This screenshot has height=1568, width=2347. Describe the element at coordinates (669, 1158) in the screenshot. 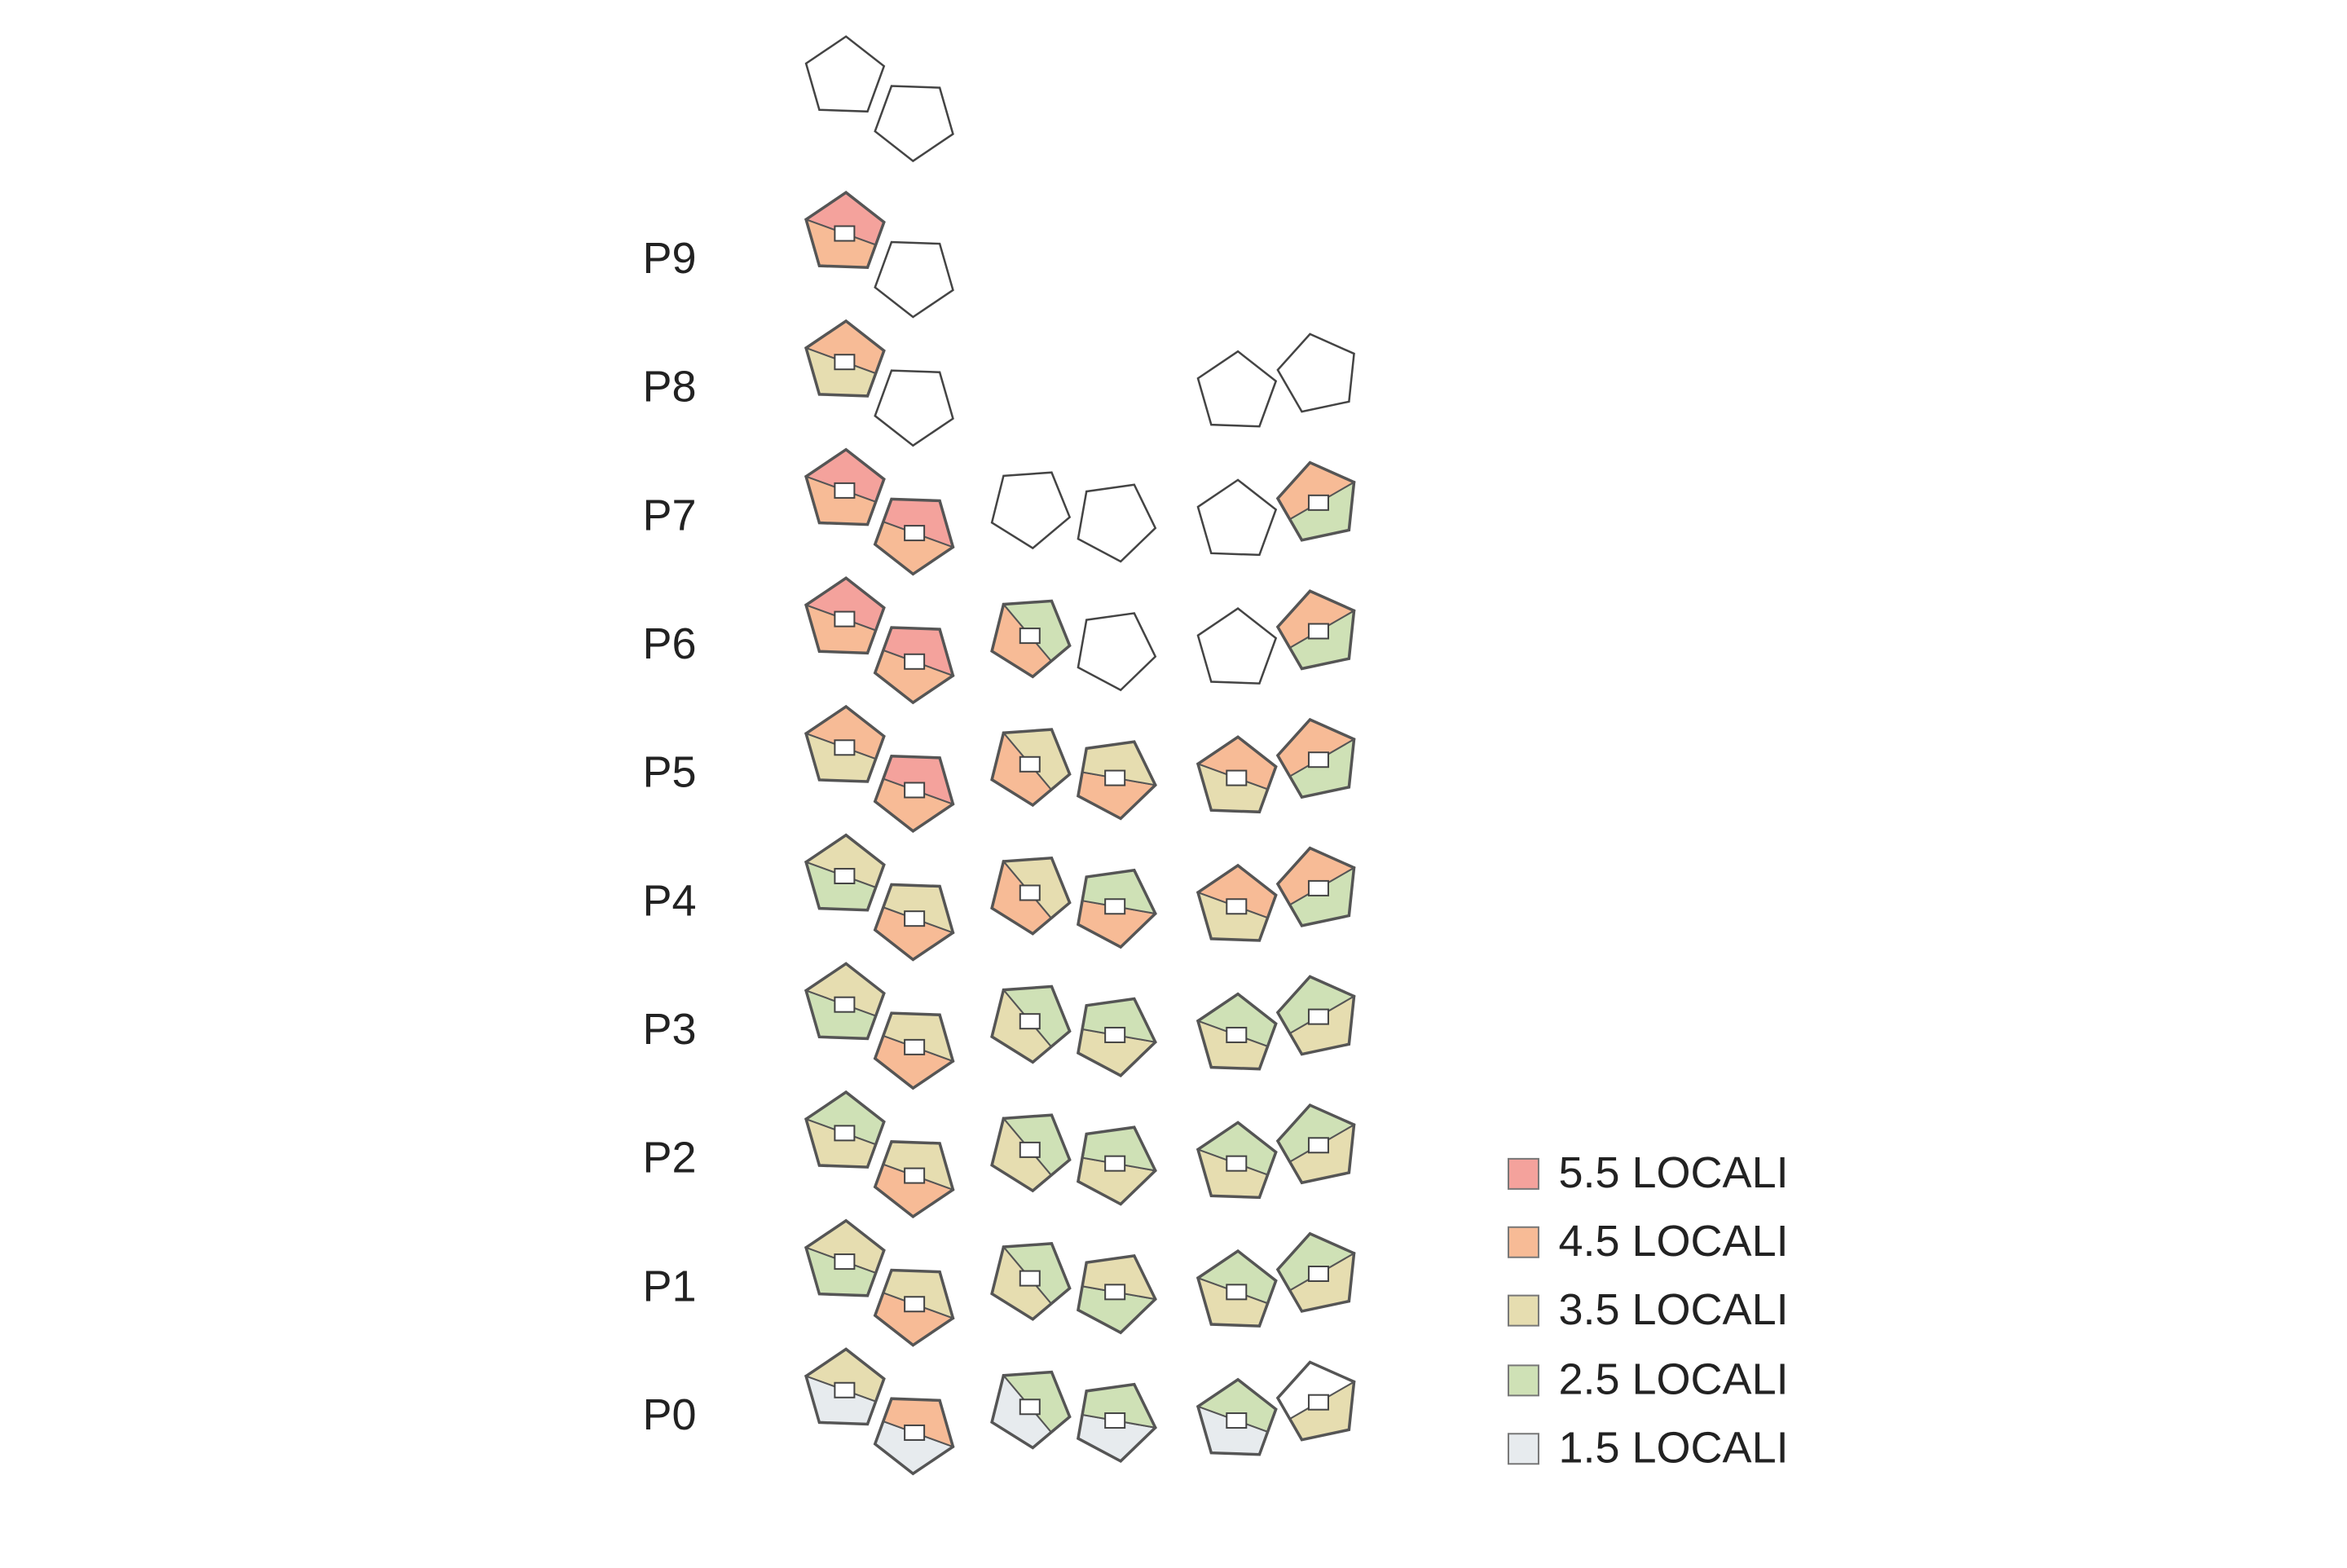

I see `floor-label: P2` at that location.